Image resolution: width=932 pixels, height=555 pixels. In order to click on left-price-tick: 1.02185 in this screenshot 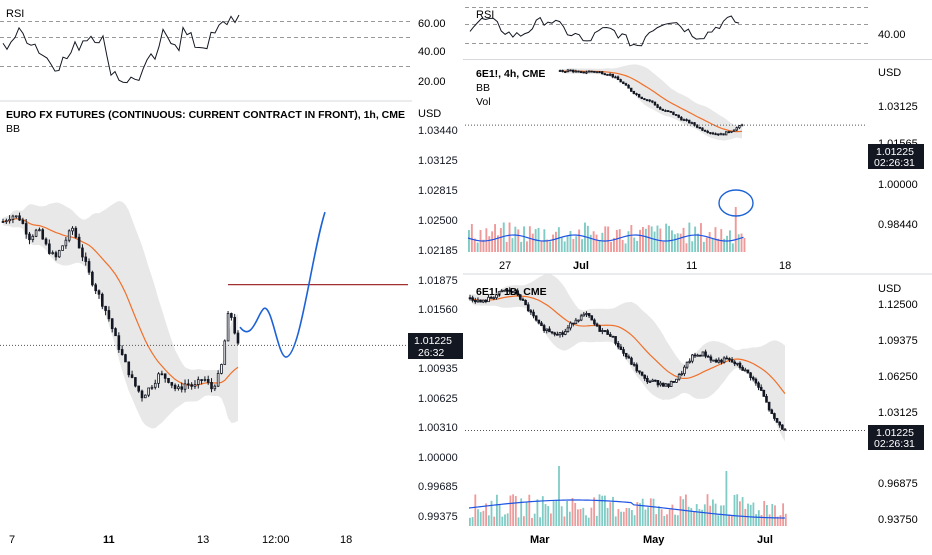, I will do `click(438, 251)`.